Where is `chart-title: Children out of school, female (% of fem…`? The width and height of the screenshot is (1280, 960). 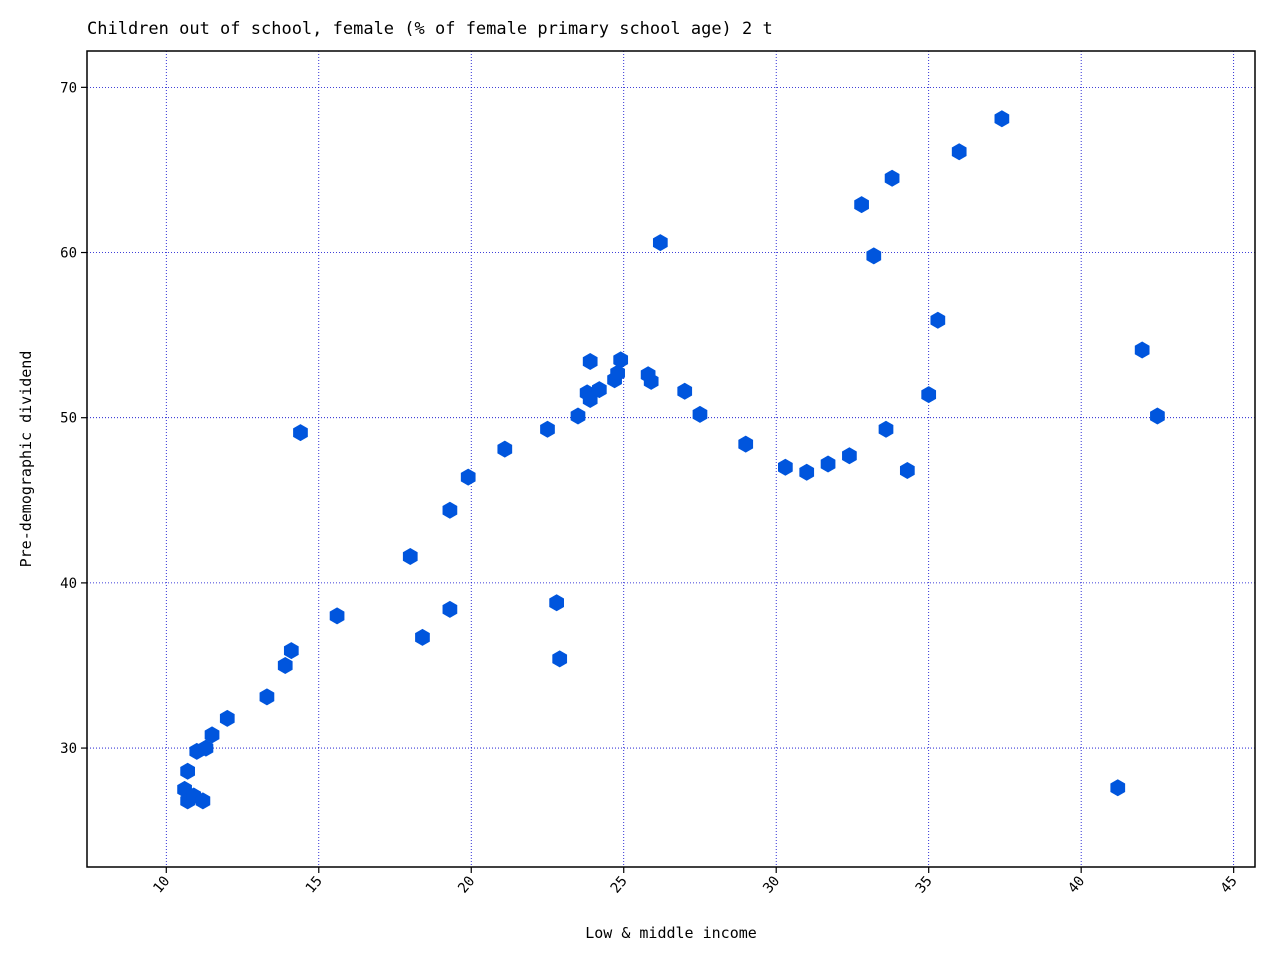
chart-title: Children out of school, female (% of fem… is located at coordinates (430, 29).